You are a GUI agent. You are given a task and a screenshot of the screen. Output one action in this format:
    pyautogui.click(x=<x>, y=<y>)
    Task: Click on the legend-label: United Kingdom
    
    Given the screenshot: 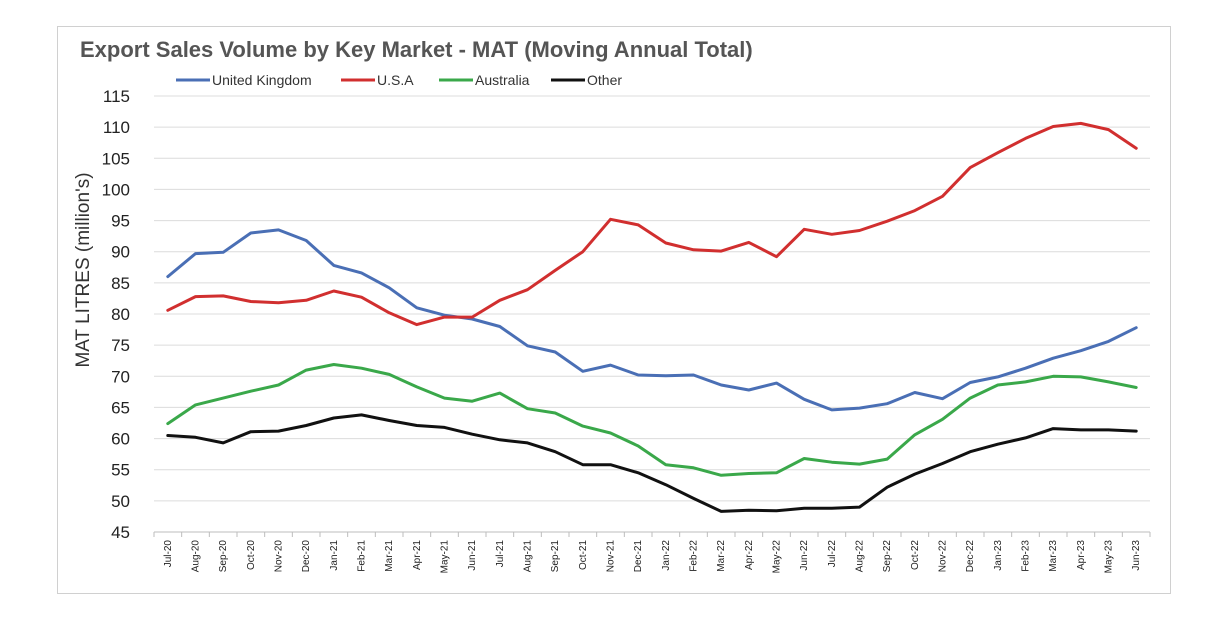 What is the action you would take?
    pyautogui.click(x=262, y=80)
    